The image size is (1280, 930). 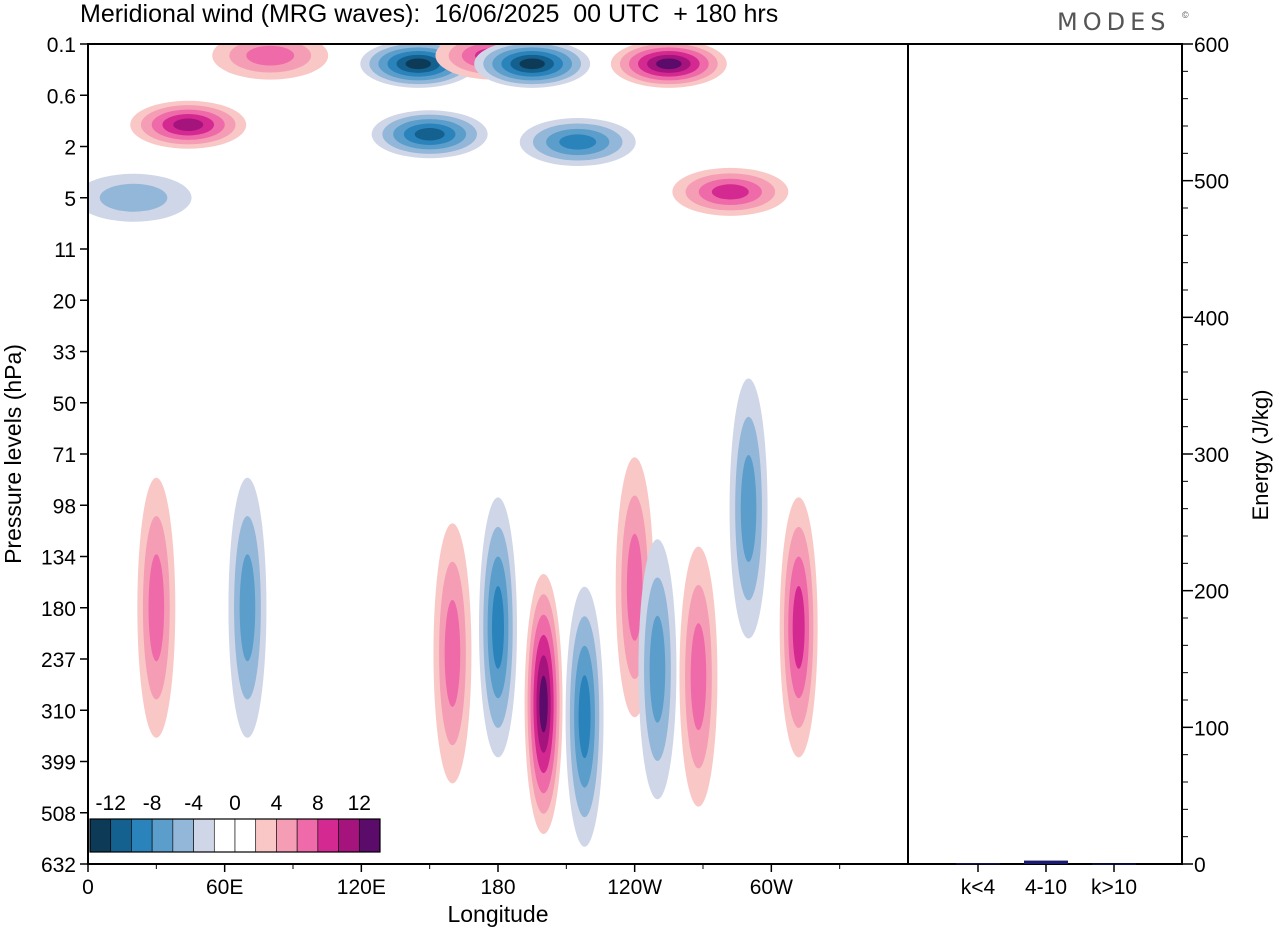 I want to click on y-tick-label: 399, so click(x=58, y=763).